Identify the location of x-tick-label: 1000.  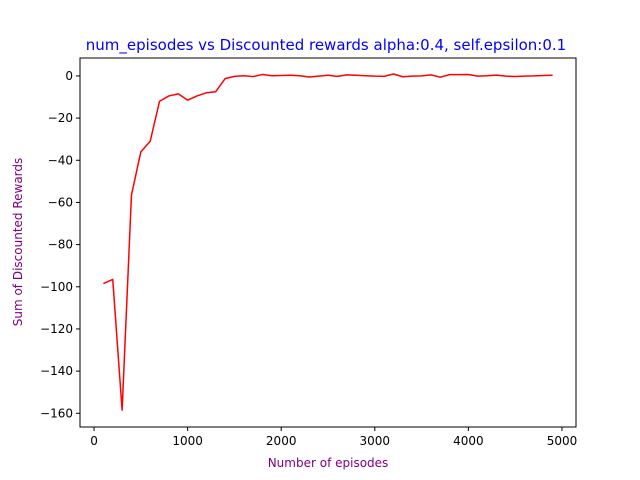
(187, 441).